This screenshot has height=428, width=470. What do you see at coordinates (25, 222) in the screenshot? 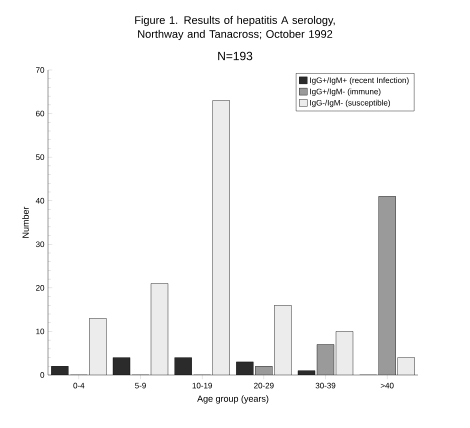
I see `y-axis-title: Number` at bounding box center [25, 222].